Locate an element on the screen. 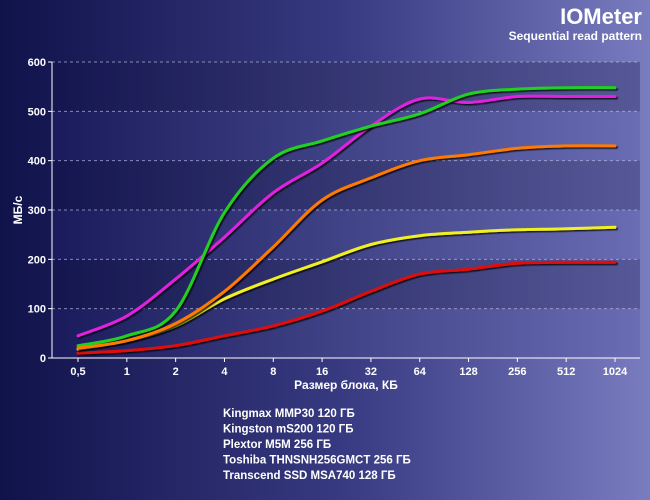 The width and height of the screenshot is (650, 500). plot-band is located at coordinates (346, 185).